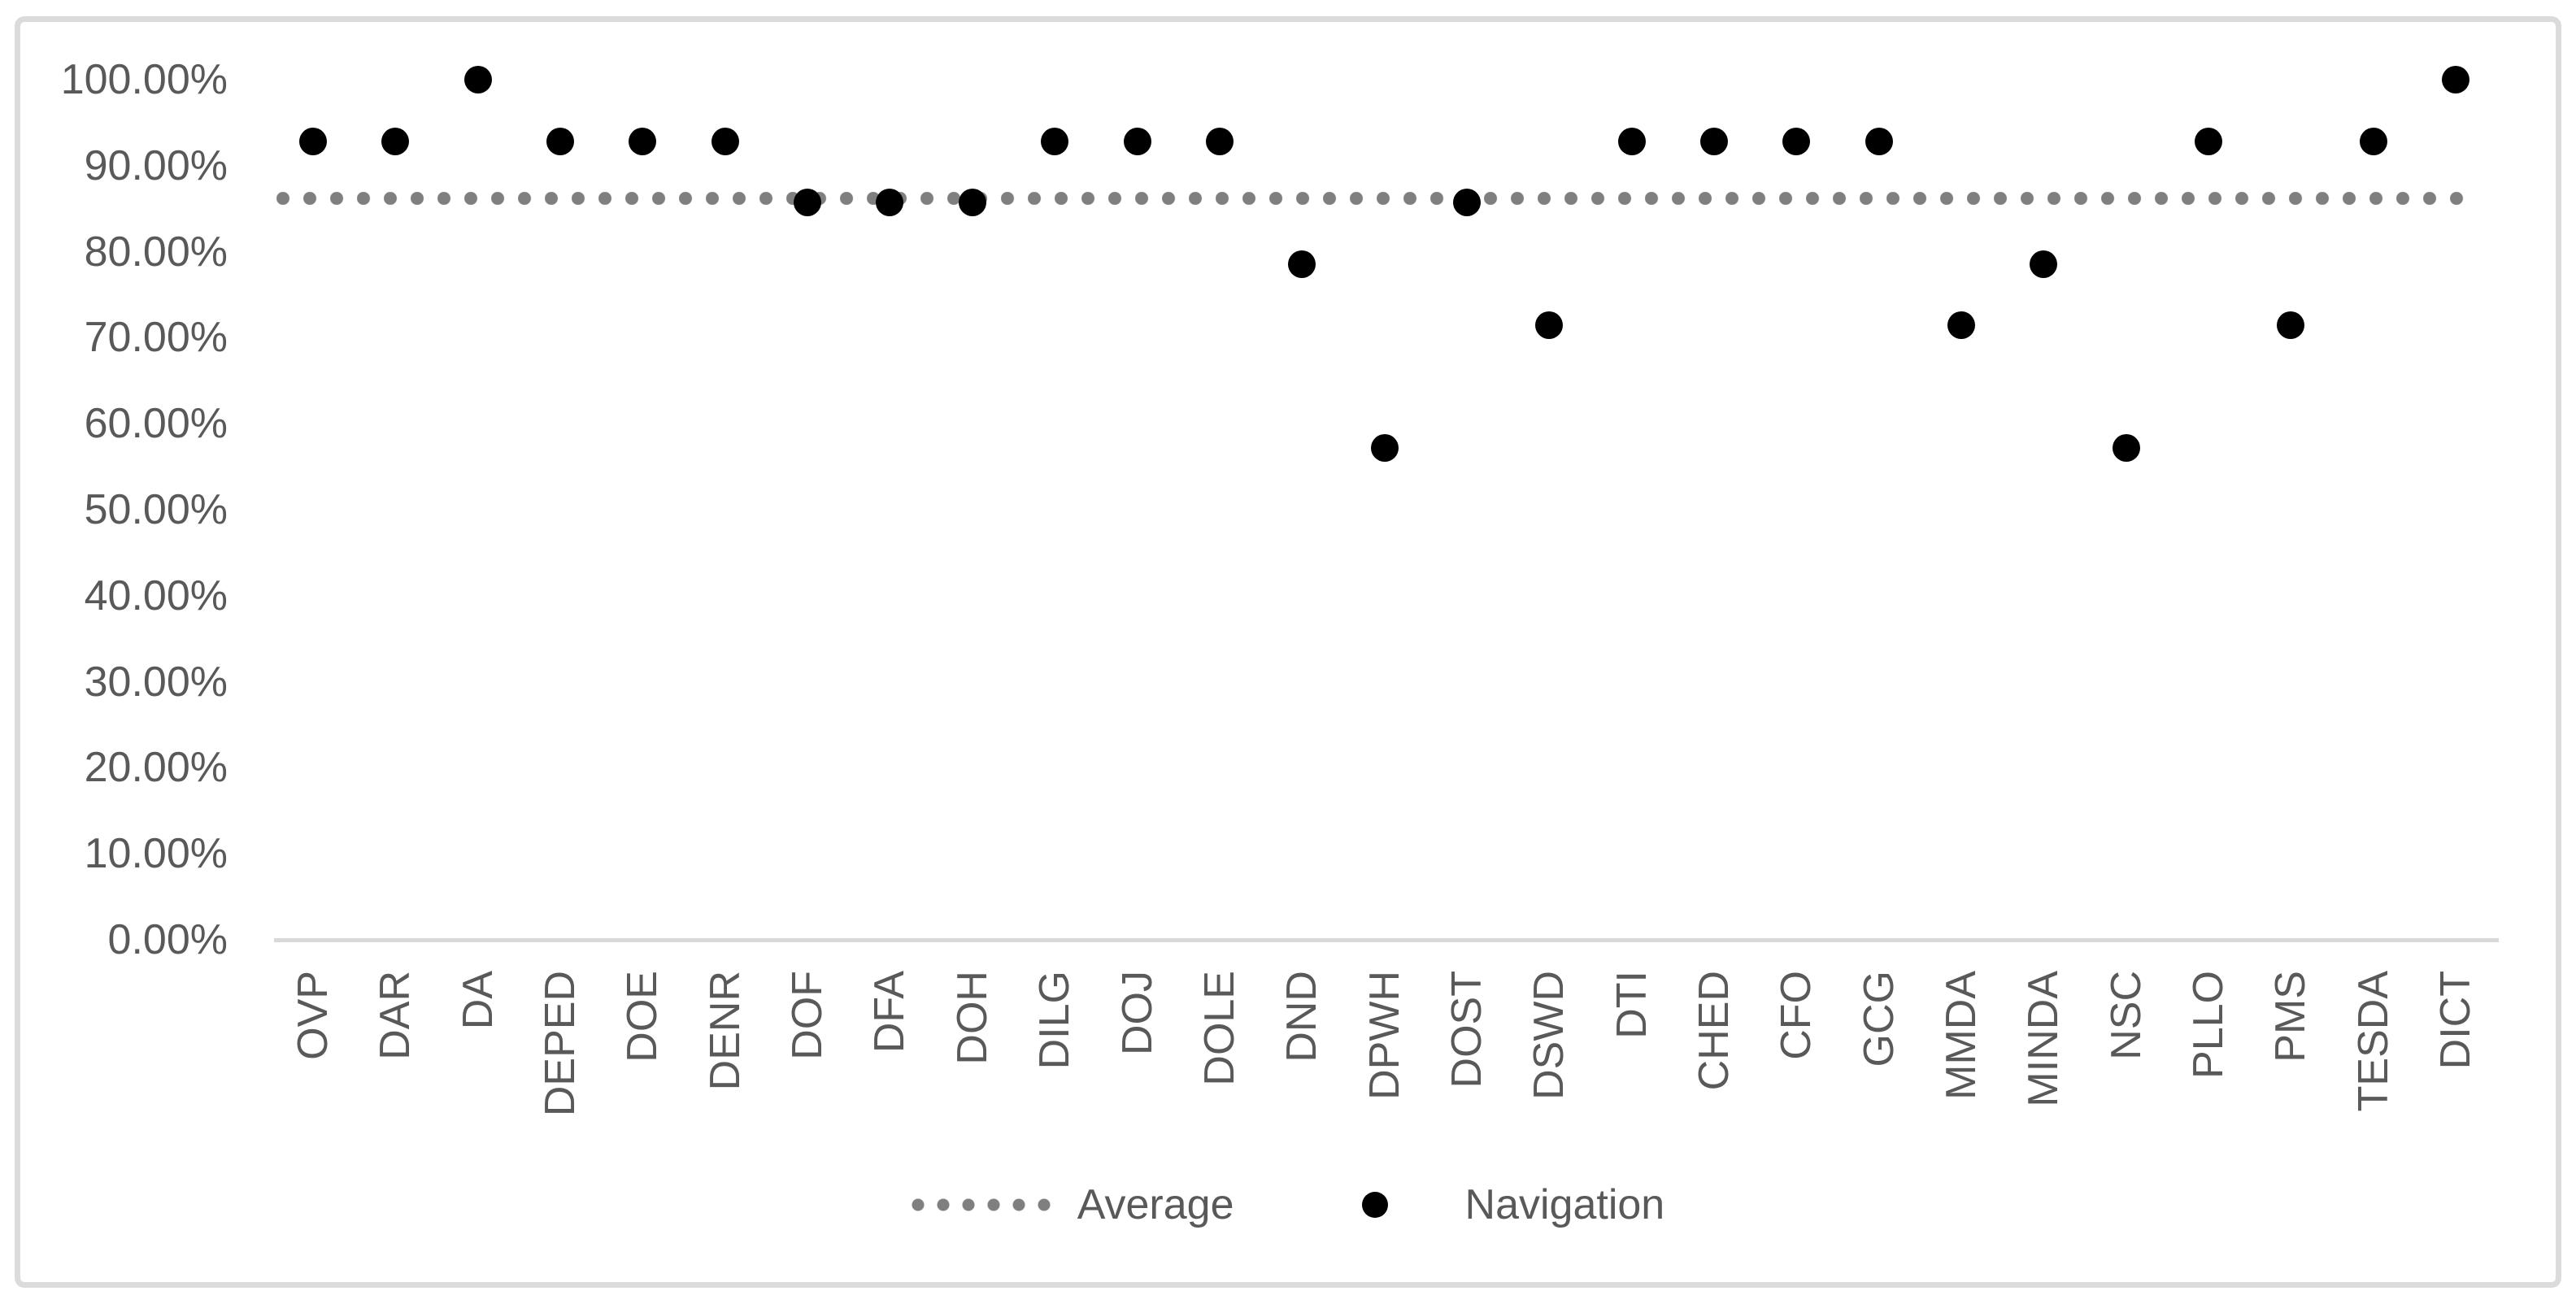 The height and width of the screenshot is (1304, 2576). Describe the element at coordinates (313, 1016) in the screenshot. I see `x-tick-label: OVP` at that location.